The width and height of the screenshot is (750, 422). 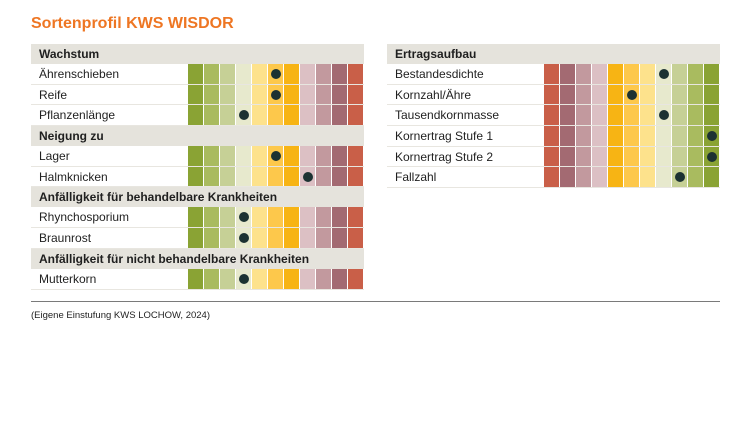 What do you see at coordinates (197, 136) in the screenshot?
I see `section-header: Neigung zu` at bounding box center [197, 136].